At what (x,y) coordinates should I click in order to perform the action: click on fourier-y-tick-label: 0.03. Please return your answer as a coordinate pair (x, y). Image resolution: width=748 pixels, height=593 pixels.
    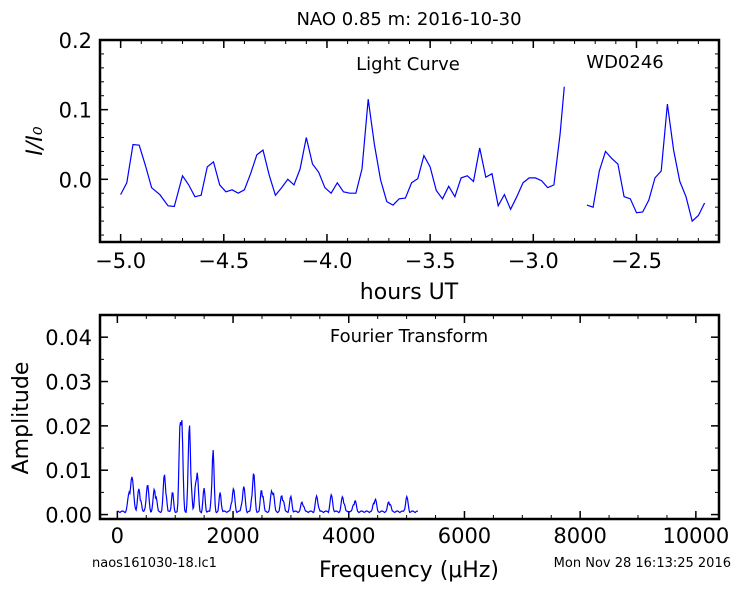
    Looking at the image, I should click on (68, 383).